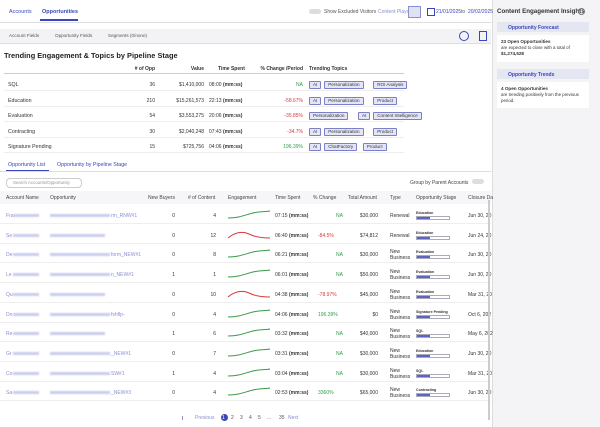 Image resolution: width=600 pixels, height=427 pixels. What do you see at coordinates (400, 255) in the screenshot?
I see `type: New Business` at bounding box center [400, 255].